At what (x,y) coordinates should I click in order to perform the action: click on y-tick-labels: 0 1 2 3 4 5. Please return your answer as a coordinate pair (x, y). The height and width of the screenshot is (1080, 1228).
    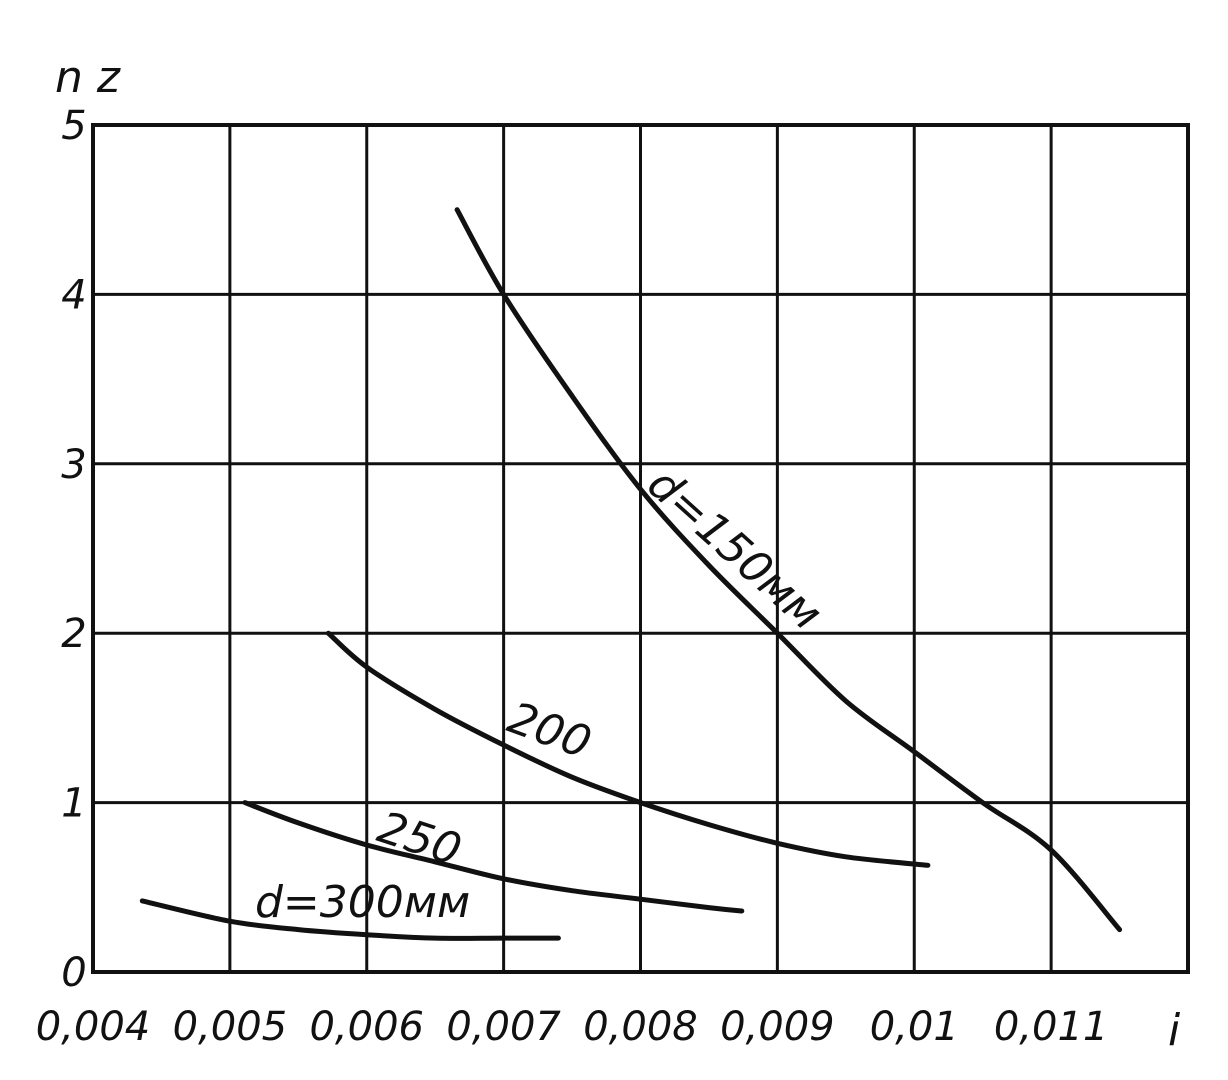
    Looking at the image, I should click on (73, 549).